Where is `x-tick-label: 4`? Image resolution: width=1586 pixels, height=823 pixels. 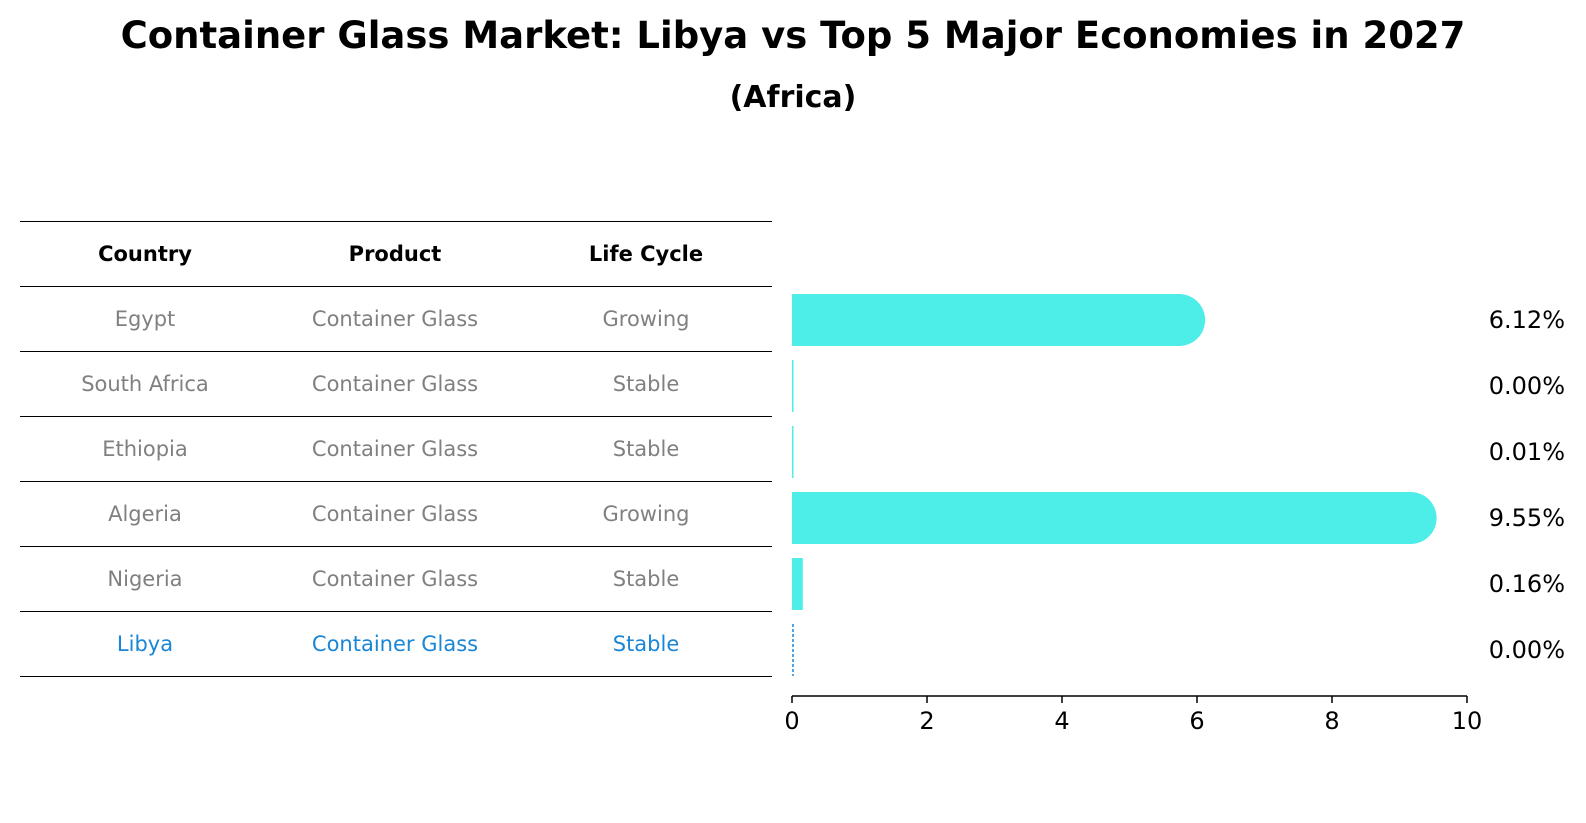 x-tick-label: 4 is located at coordinates (1061, 721).